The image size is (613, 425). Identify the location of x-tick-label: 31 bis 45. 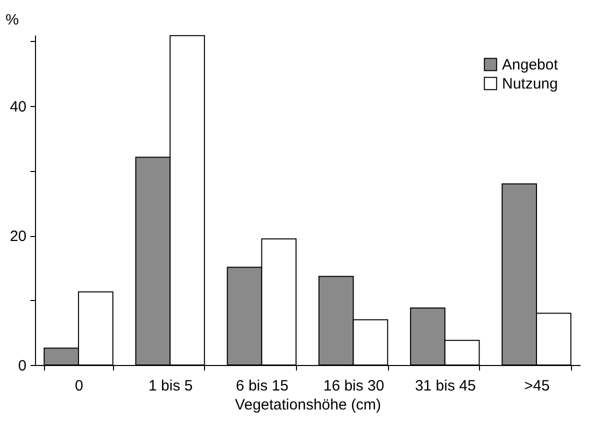
(445, 386).